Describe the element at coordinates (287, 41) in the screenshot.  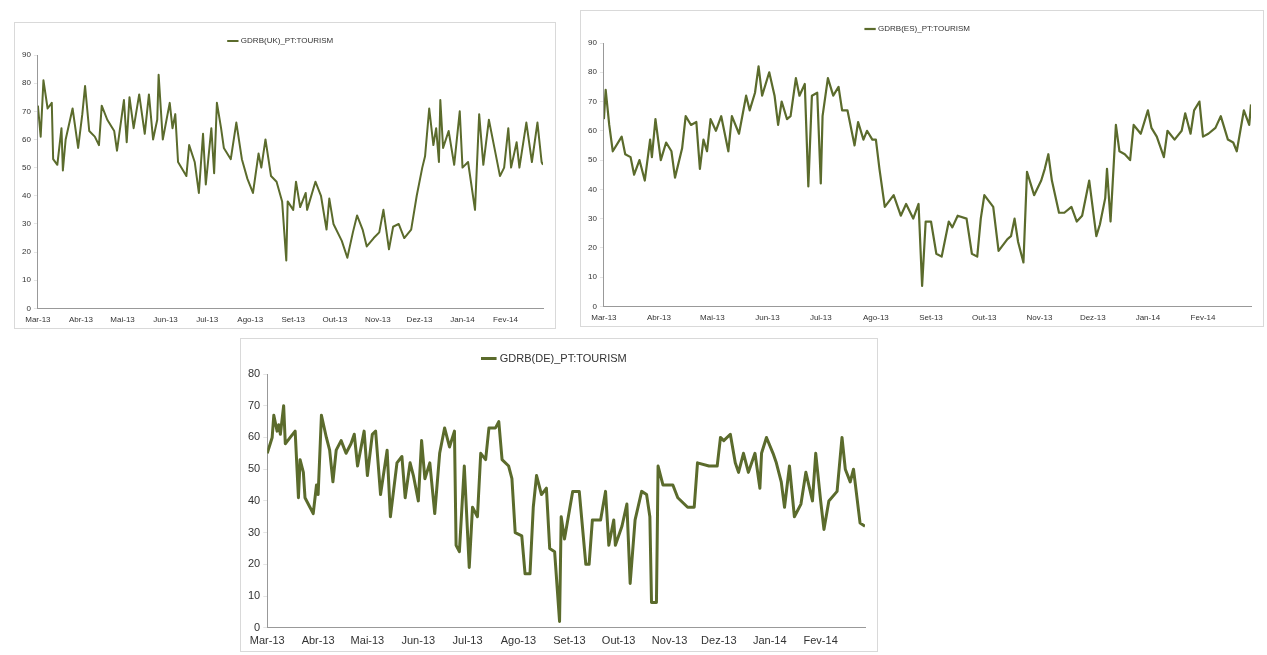
I see `legend-label: GDRB(UK)_PT:TOURISM` at that location.